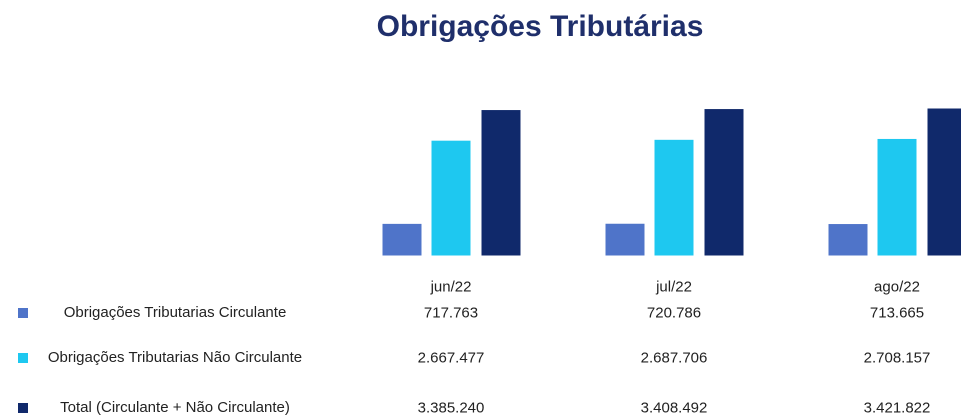 This screenshot has height=419, width=961. I want to click on legend-label: Total (Circulante + Não Circulante), so click(175, 407).